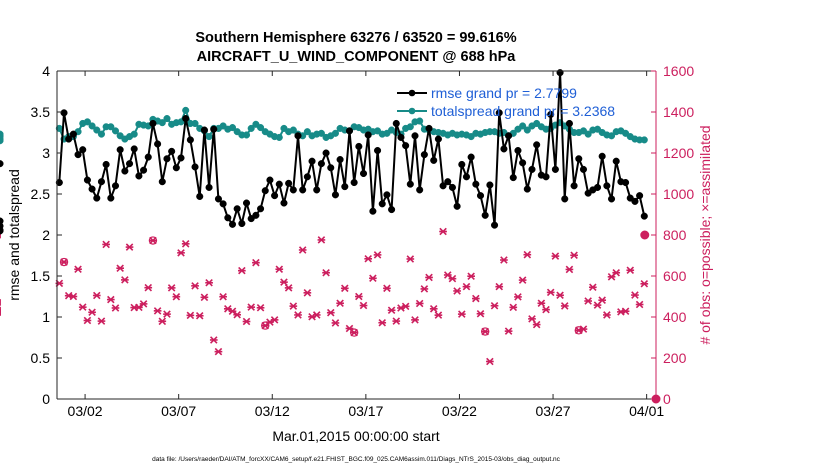  Describe the element at coordinates (645, 235) in the screenshot. I see `obs-last-point` at that location.